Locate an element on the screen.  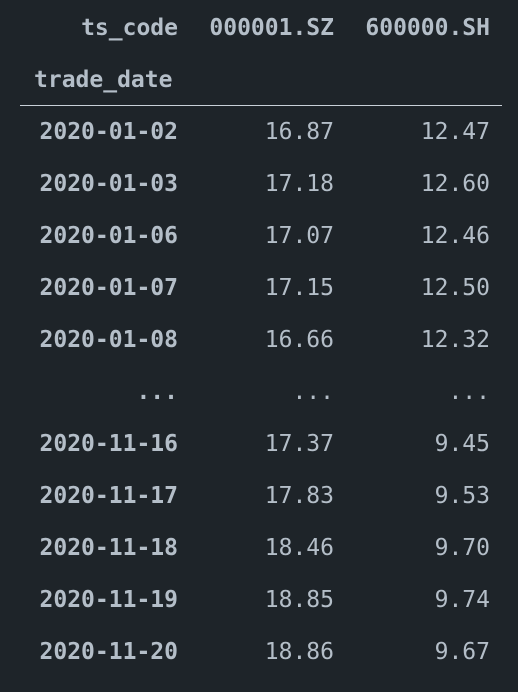
cell-000001-sz: 16.87 is located at coordinates (299, 132).